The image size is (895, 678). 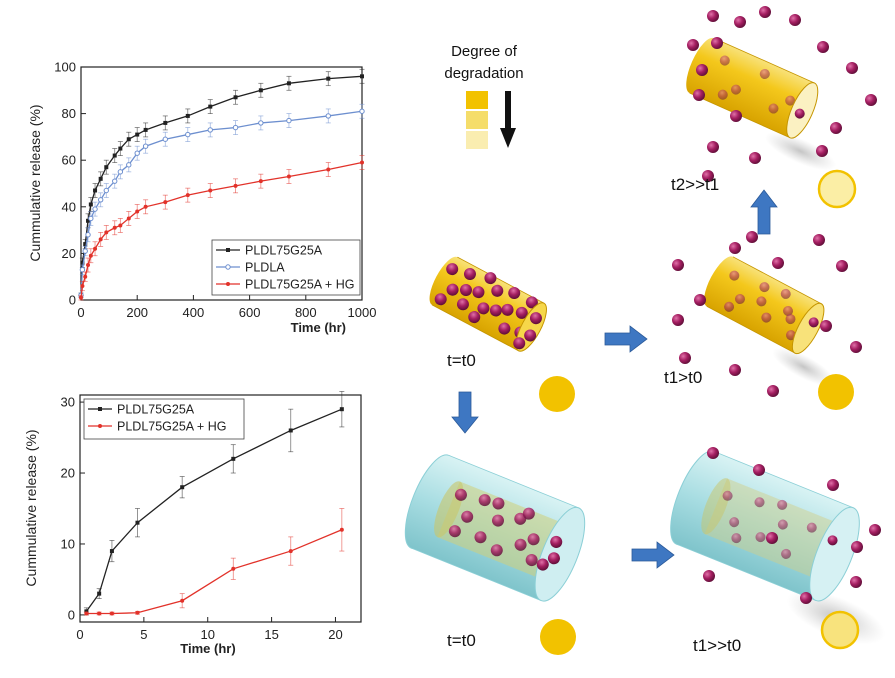 What do you see at coordinates (194, 312) in the screenshot?
I see `x-tick-label: 400` at bounding box center [194, 312].